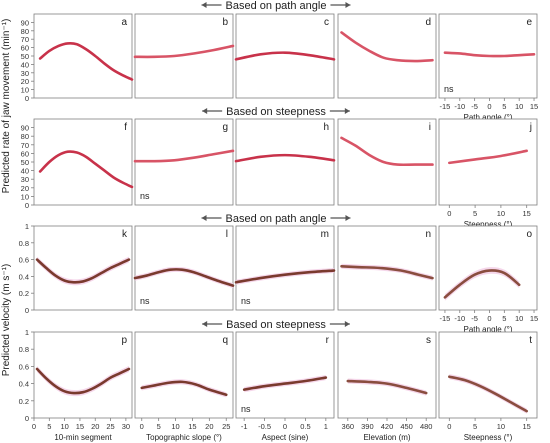 Image resolution: width=550 pixels, height=443 pixels. Describe the element at coordinates (475, 213) in the screenshot. I see `panel-j-x-tick-label-1: 5` at that location.